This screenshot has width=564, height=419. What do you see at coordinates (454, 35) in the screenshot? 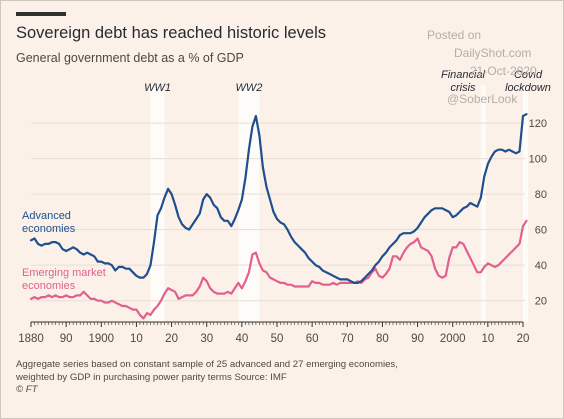
I see `watermark-posted-on: Posted on` at bounding box center [454, 35].